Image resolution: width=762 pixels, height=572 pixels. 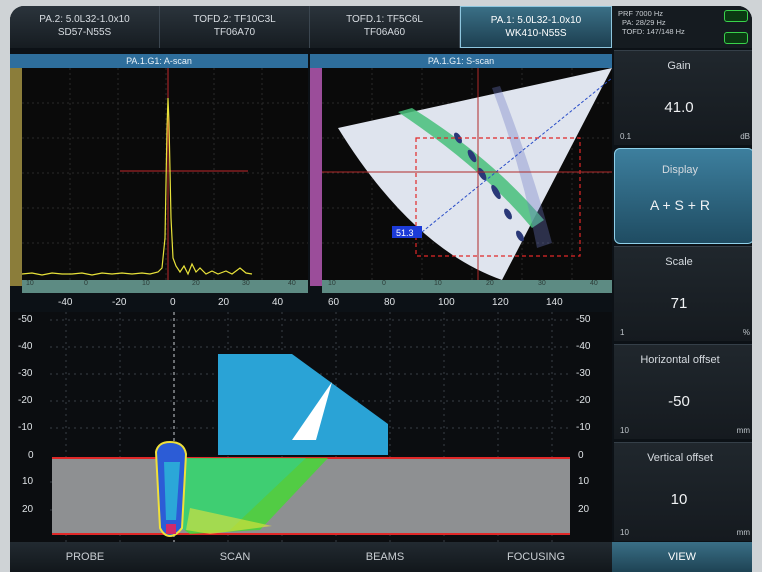 I want to click on scale-unit: %, so click(x=746, y=332).